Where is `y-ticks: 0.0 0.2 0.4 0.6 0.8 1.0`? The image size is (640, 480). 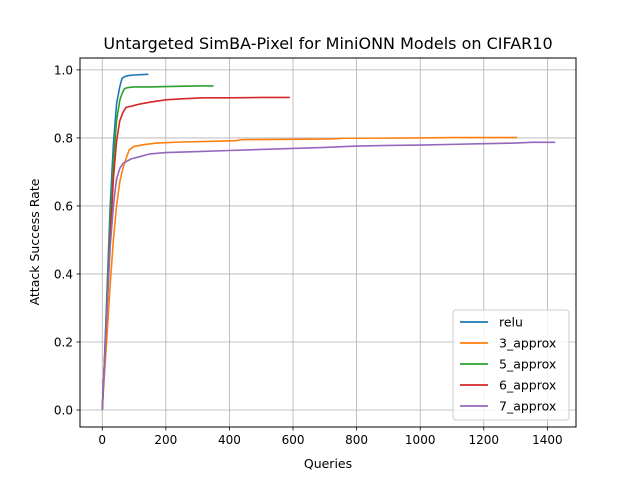
y-ticks: 0.0 0.2 0.4 0.6 0.8 1.0 is located at coordinates (67, 240).